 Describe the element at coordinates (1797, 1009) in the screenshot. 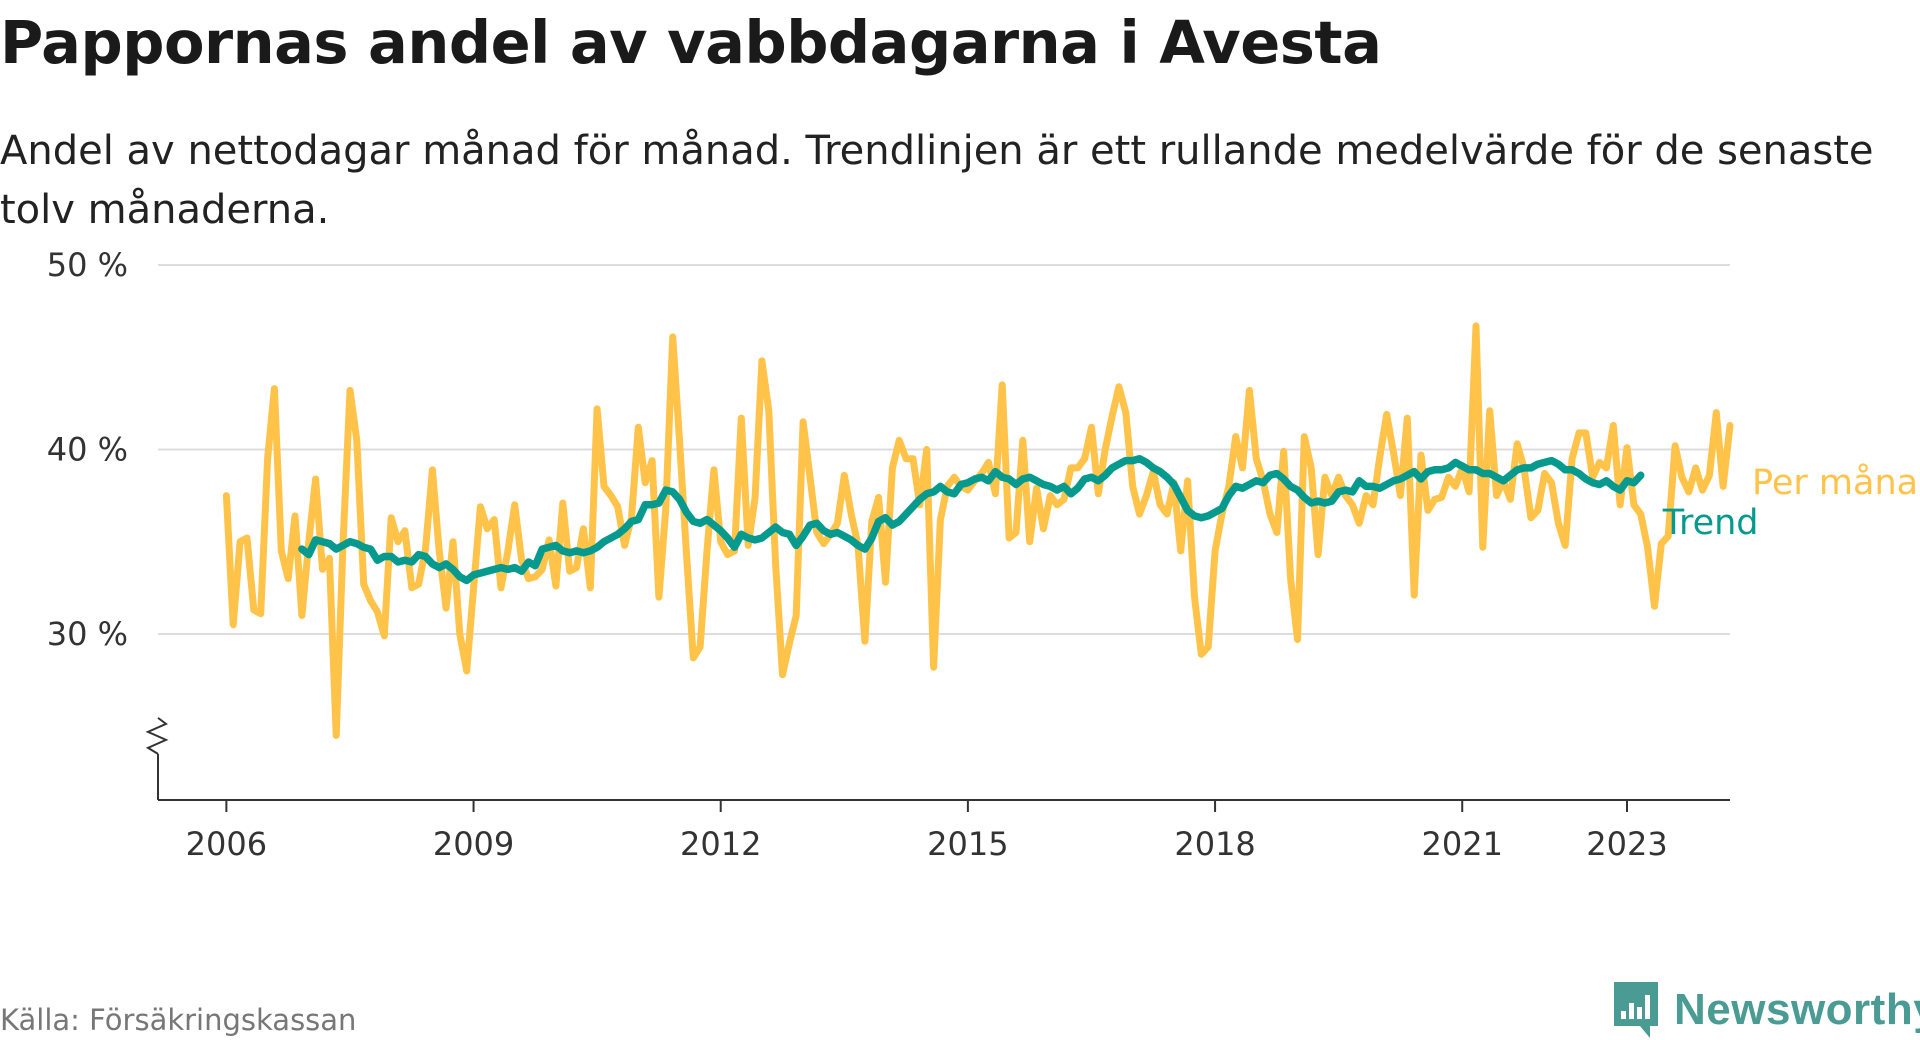

I see `brand-name: Newsworthy` at that location.